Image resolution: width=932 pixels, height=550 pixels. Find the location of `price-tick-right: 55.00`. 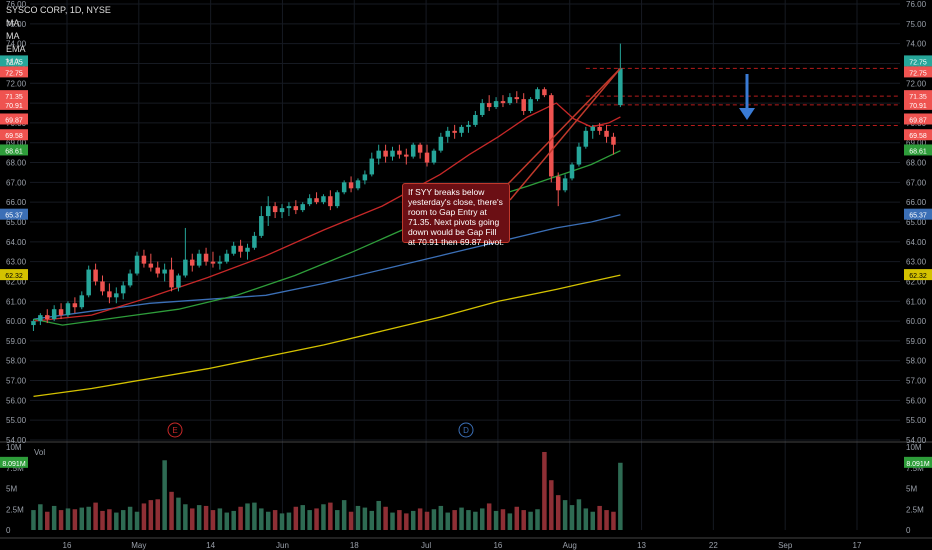

price-tick-right: 55.00 is located at coordinates (916, 420).